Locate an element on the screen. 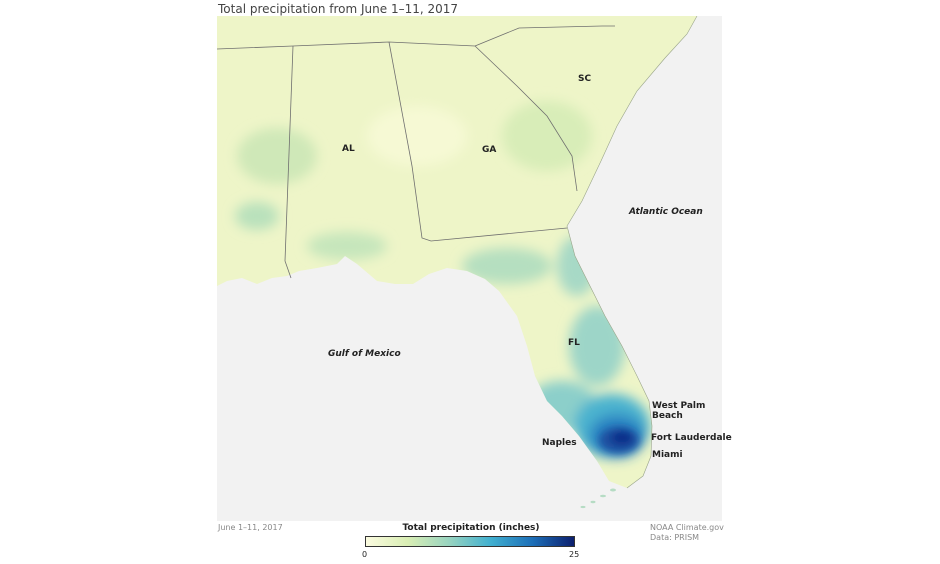 Image resolution: width=940 pixels, height=564 pixels. map-title: Total precipitation from June 1–11, 2017 is located at coordinates (338, 9).